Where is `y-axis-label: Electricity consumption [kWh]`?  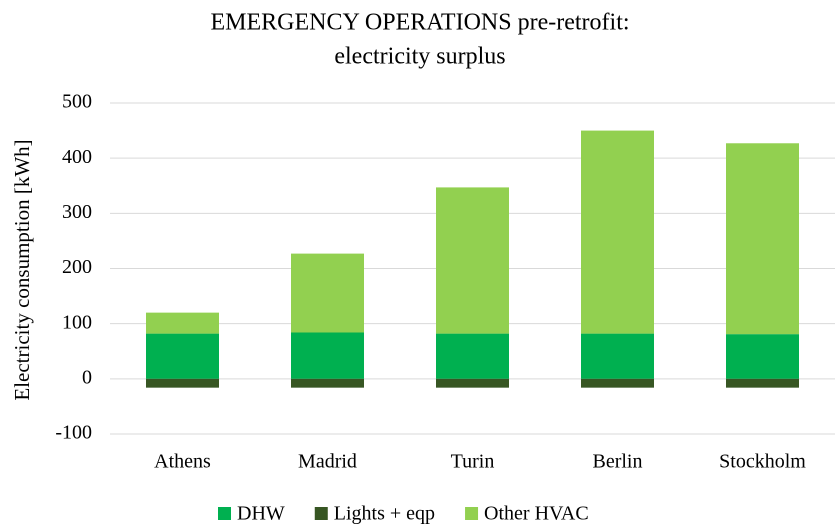
y-axis-label: Electricity consumption [kWh] is located at coordinates (22, 269).